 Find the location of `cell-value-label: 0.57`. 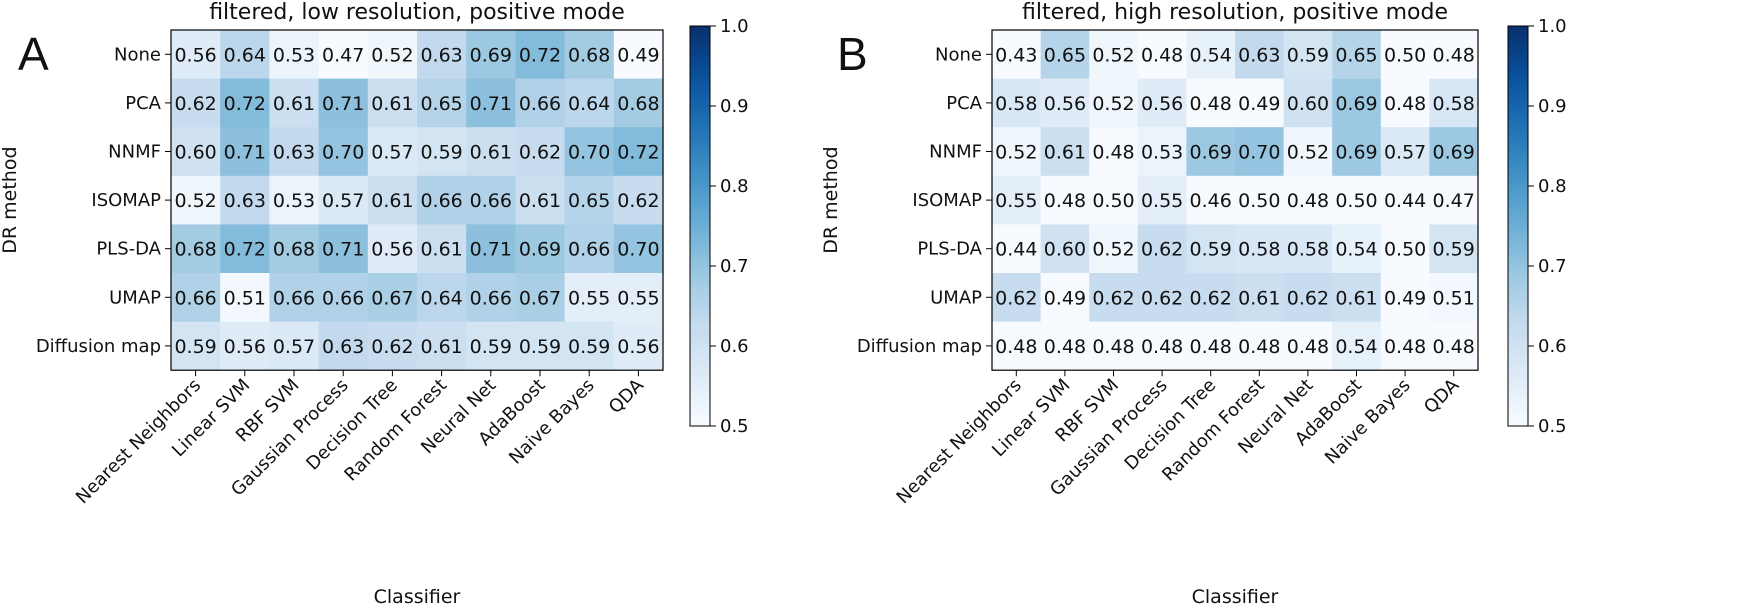

cell-value-label: 0.57 is located at coordinates (343, 201).